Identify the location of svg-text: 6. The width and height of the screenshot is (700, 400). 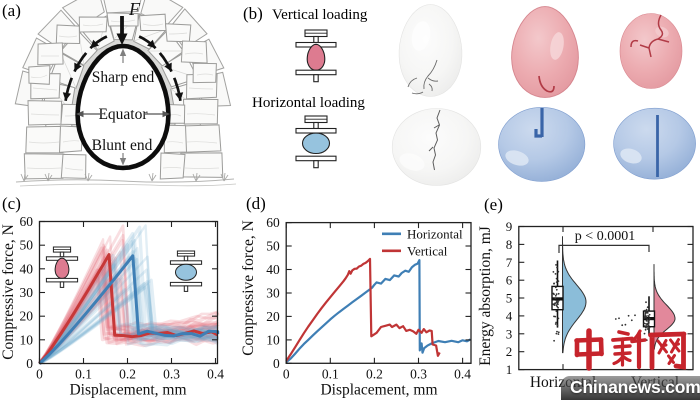
(509, 280).